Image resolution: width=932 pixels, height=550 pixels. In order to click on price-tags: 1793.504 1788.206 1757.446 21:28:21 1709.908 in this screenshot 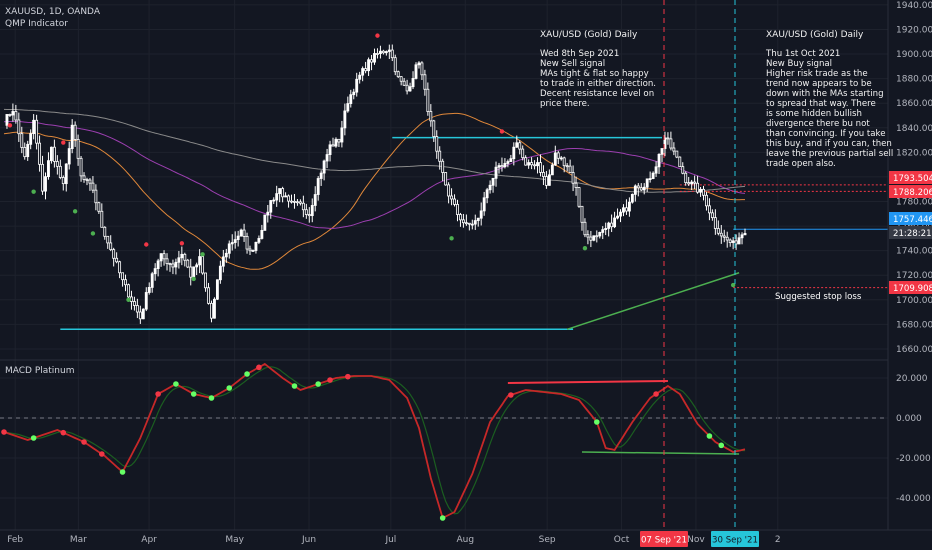, I will do `click(910, 232)`.